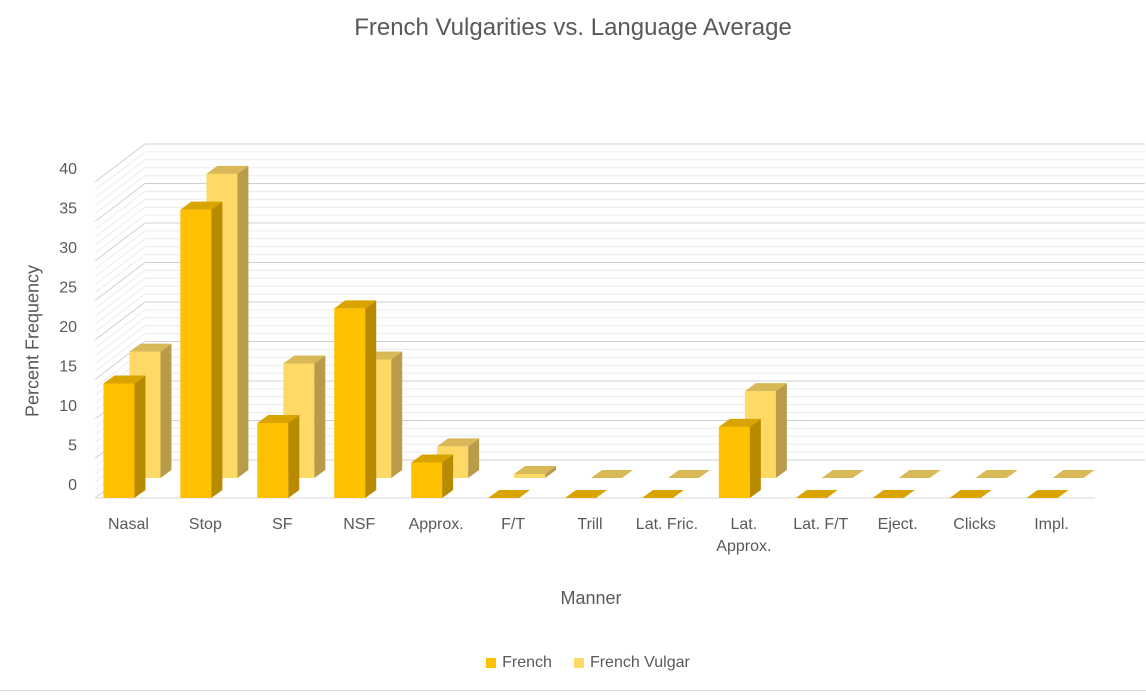  What do you see at coordinates (573, 27) in the screenshot?
I see `chart-title: French Vulgarities vs. Language Average` at bounding box center [573, 27].